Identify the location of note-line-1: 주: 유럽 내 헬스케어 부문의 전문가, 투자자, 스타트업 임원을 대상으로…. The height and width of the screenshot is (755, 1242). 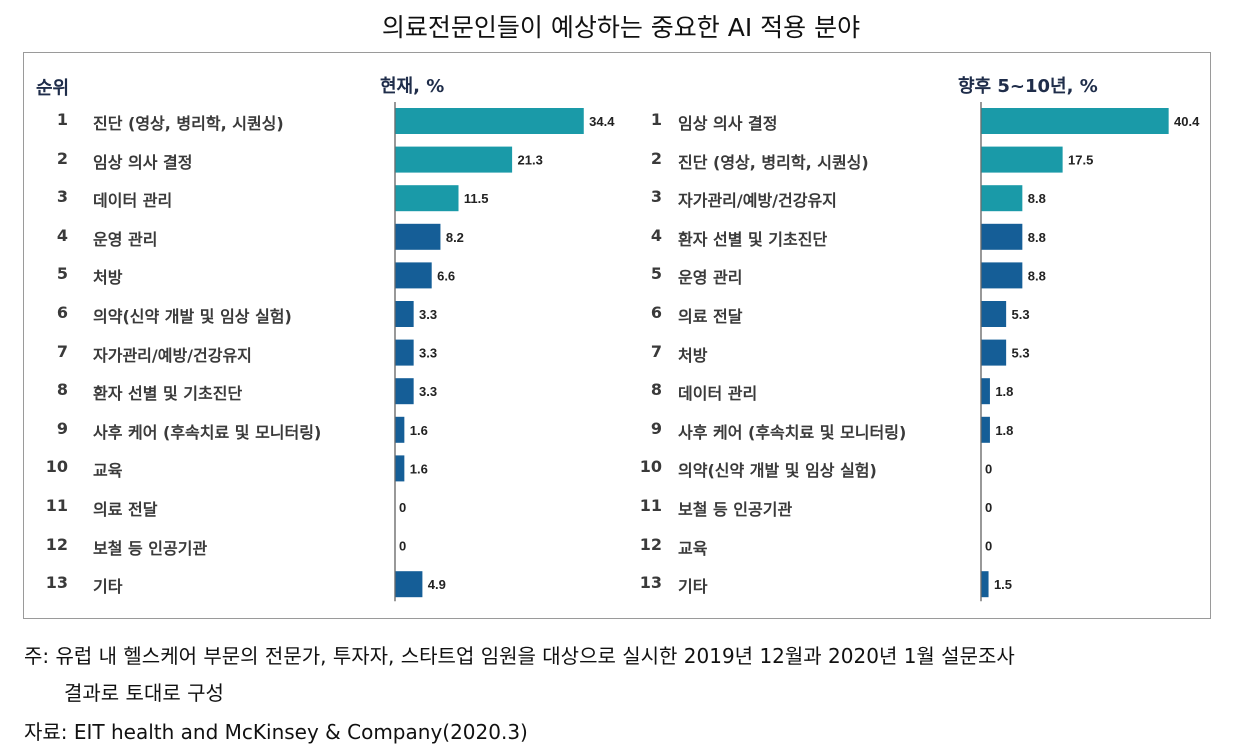
(519, 656).